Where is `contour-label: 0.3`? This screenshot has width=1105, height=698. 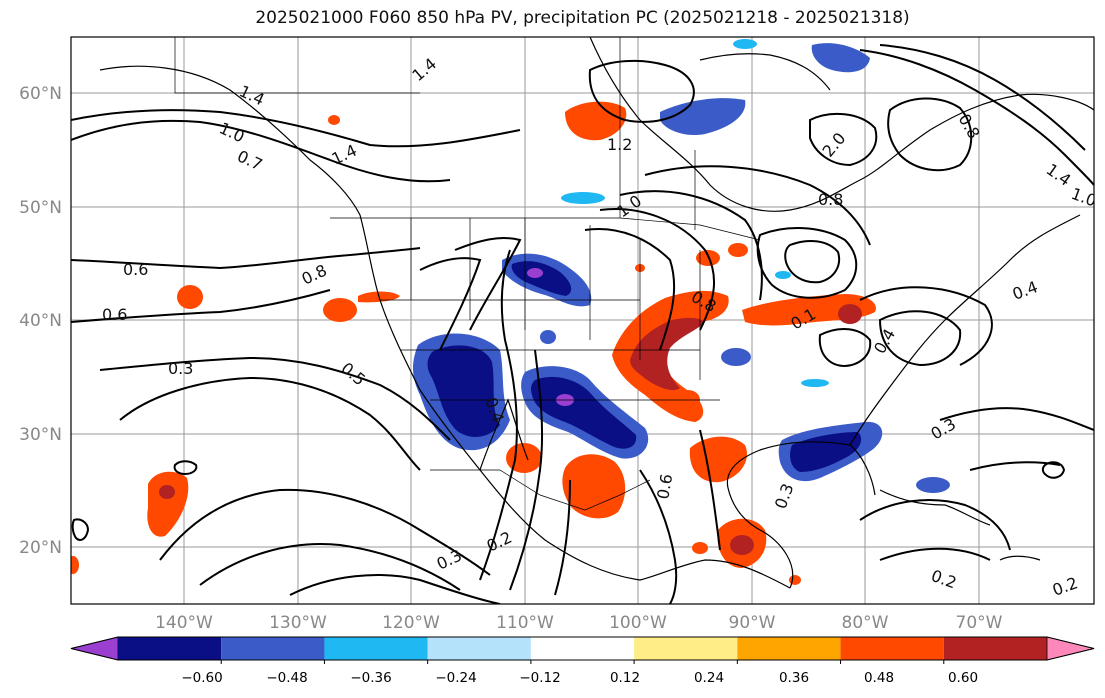
contour-label: 0.3 is located at coordinates (180, 368).